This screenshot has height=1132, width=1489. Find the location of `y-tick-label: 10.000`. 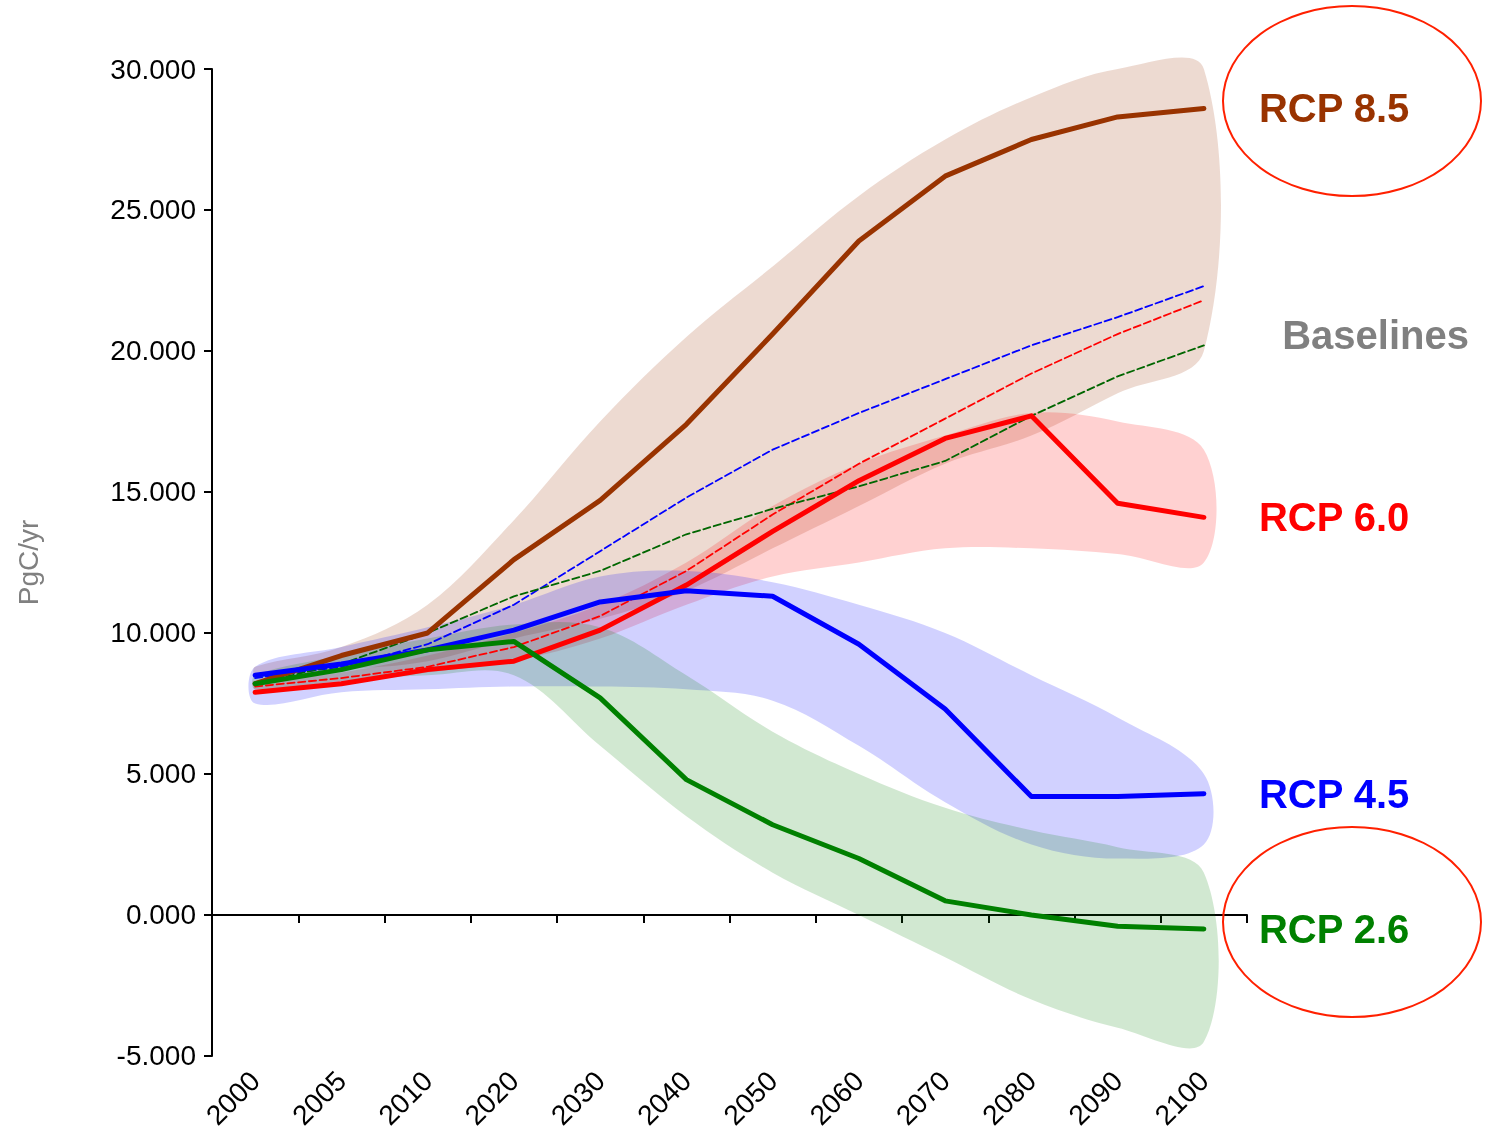

y-tick-label: 10.000 is located at coordinates (153, 633).